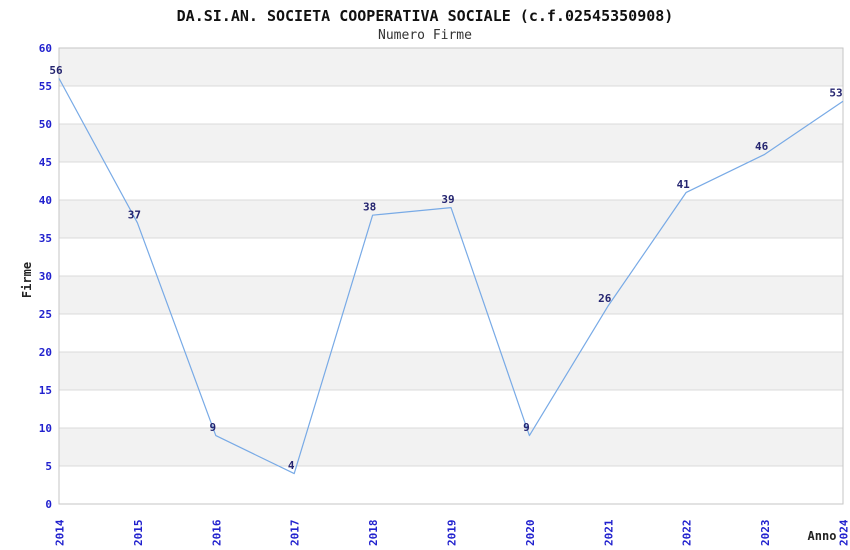 This screenshot has height=550, width=850. What do you see at coordinates (530, 533) in the screenshot?
I see `x-tick-label: 2020` at bounding box center [530, 533].